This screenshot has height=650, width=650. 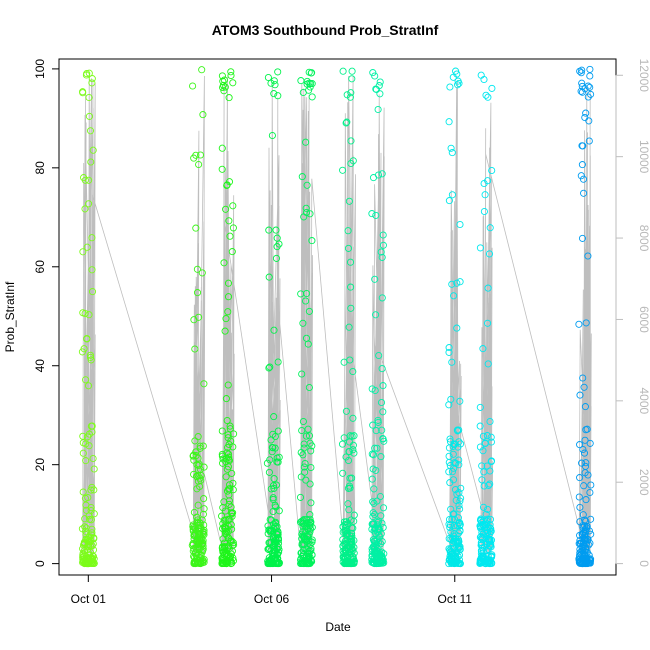 What do you see at coordinates (40, 366) in the screenshot?
I see `y-tick-label: 40` at bounding box center [40, 366].